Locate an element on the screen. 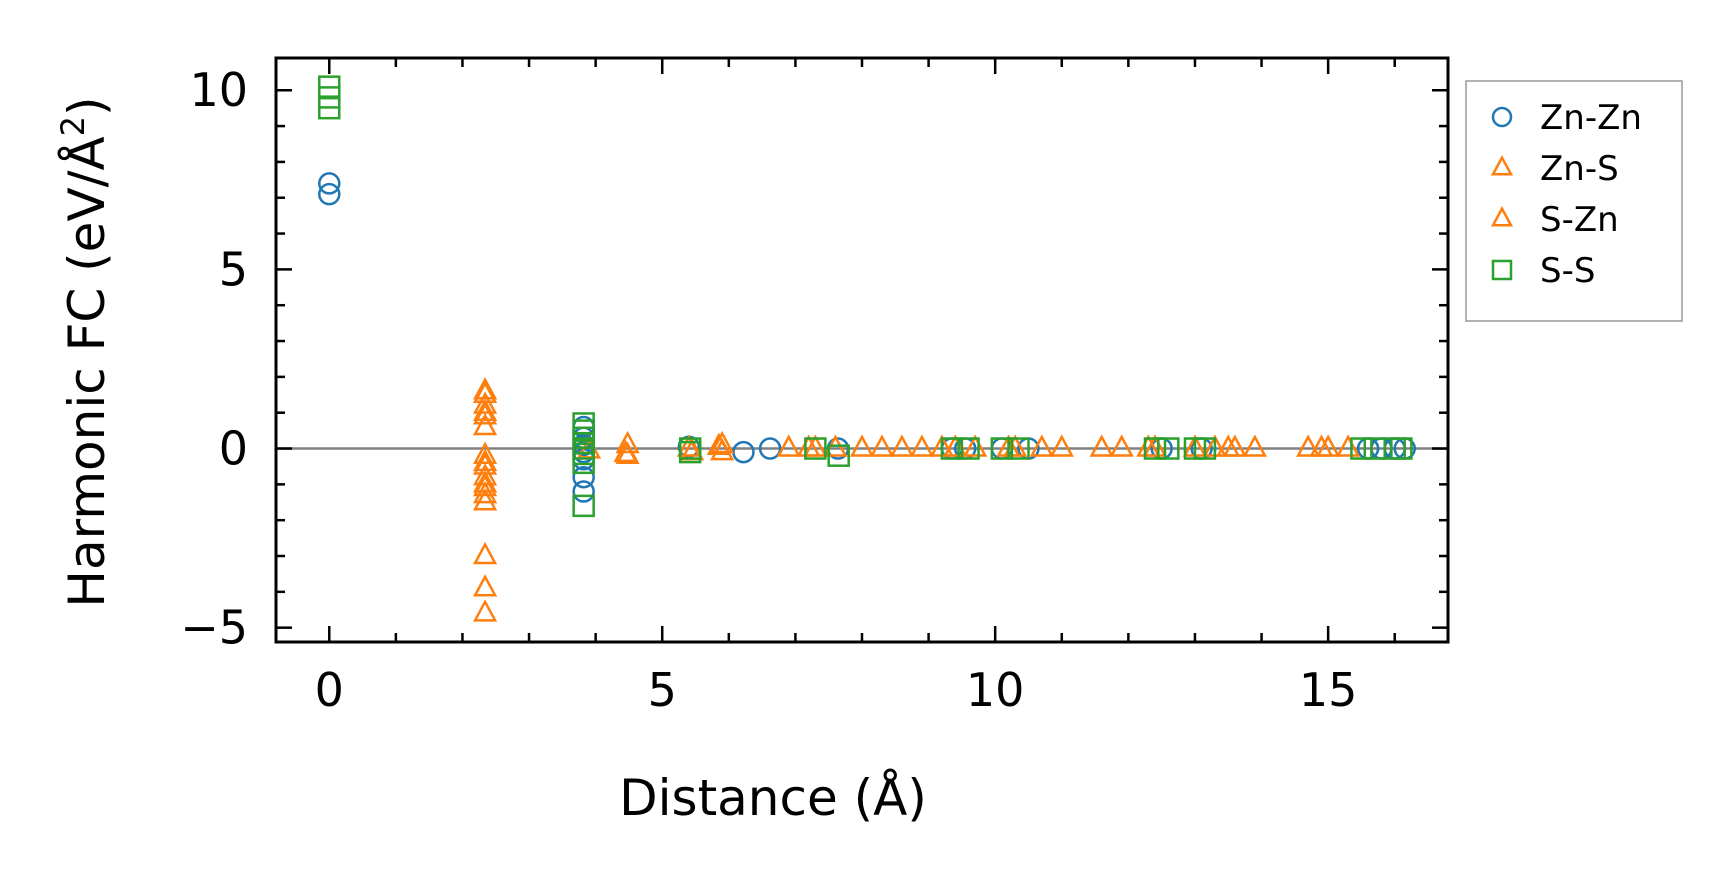 This screenshot has width=1734, height=883. legend: Zn-Zn Zn-S S-Zn S-S is located at coordinates (1574, 201).